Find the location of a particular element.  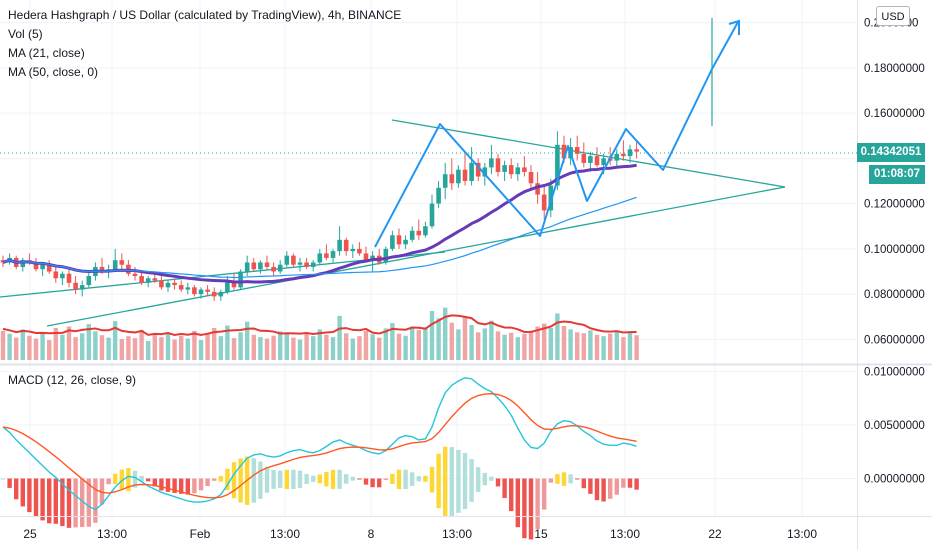

legend-ma50: MA (50, close, 0) is located at coordinates (53, 72).